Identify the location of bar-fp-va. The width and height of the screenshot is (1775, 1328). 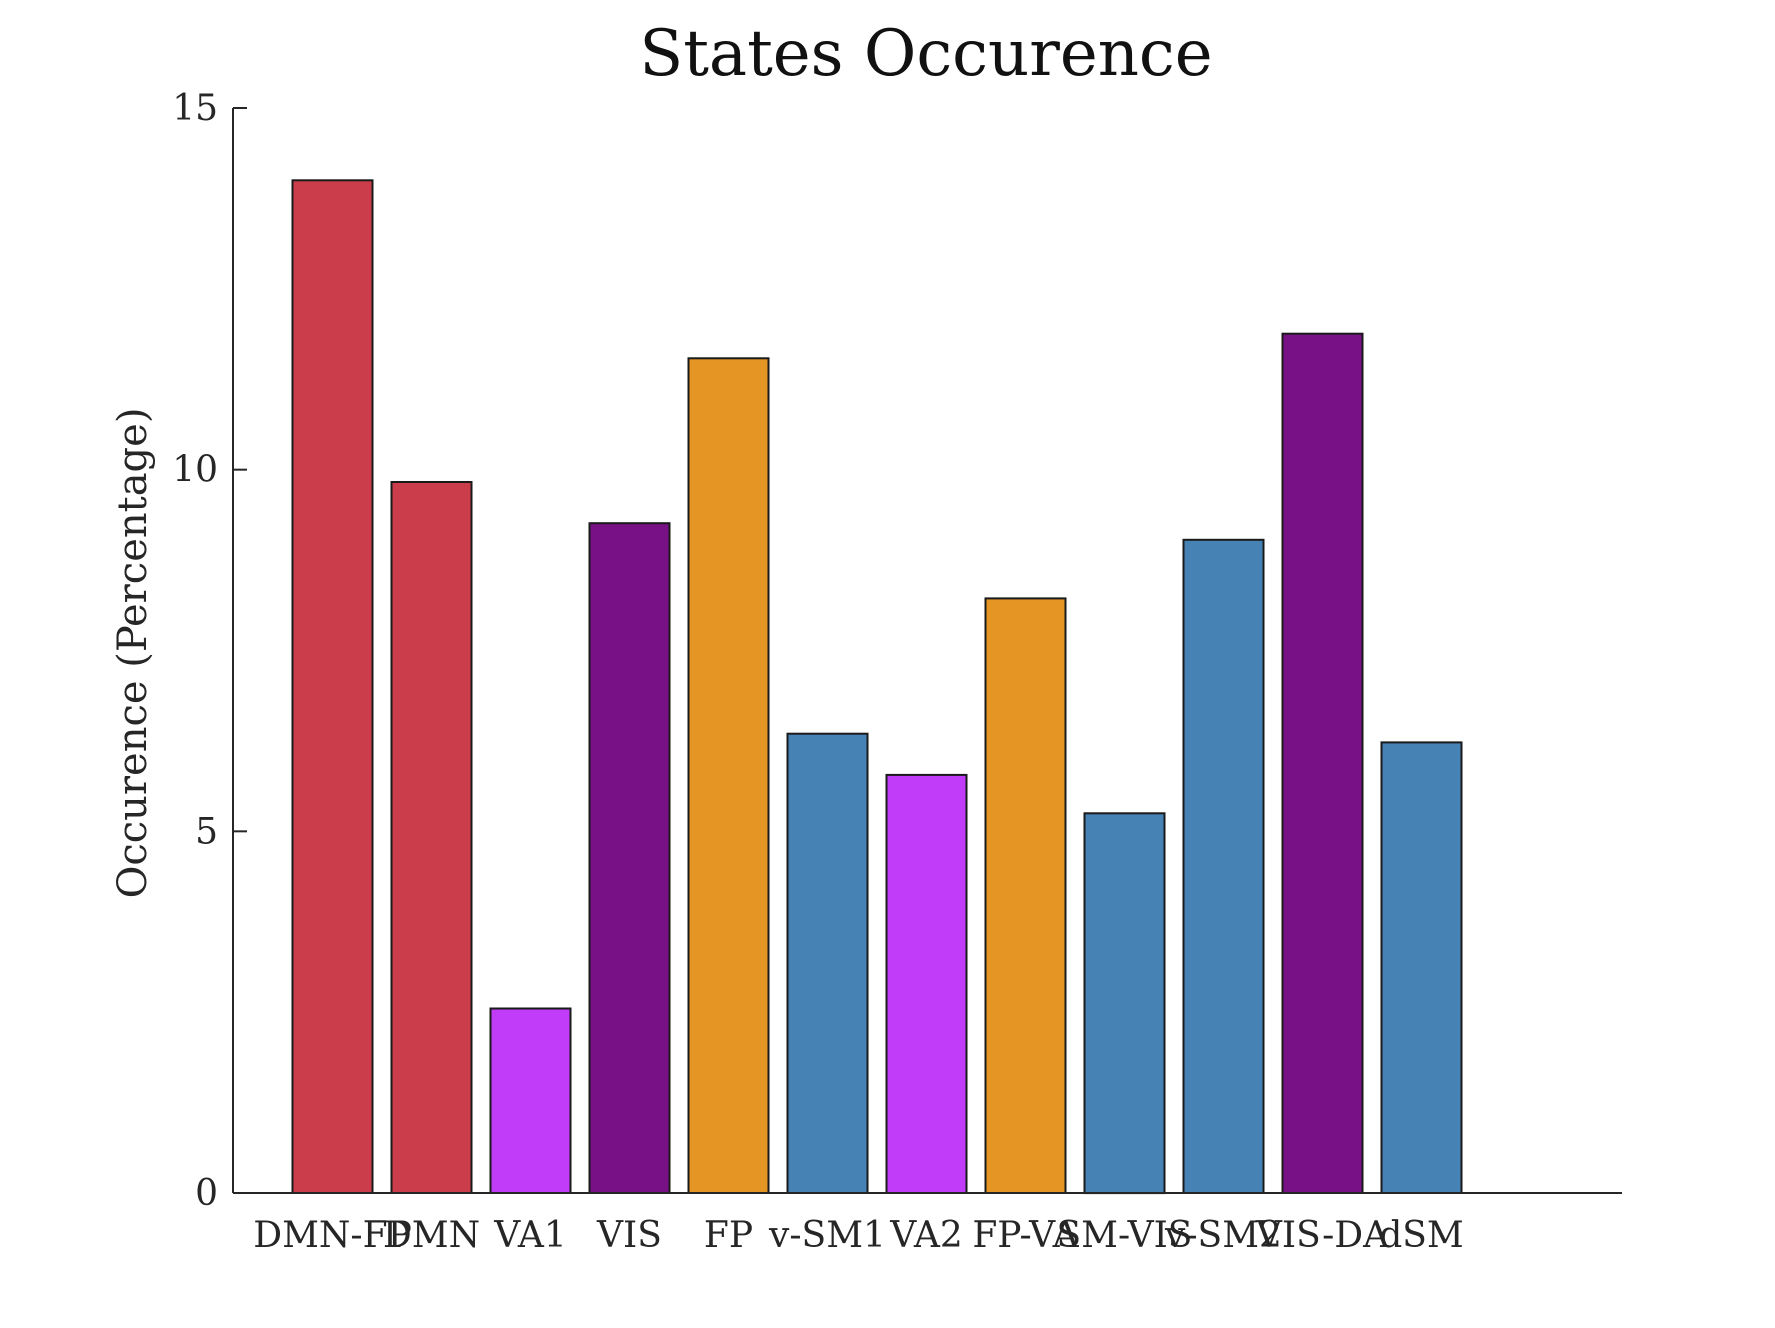
(1025, 895).